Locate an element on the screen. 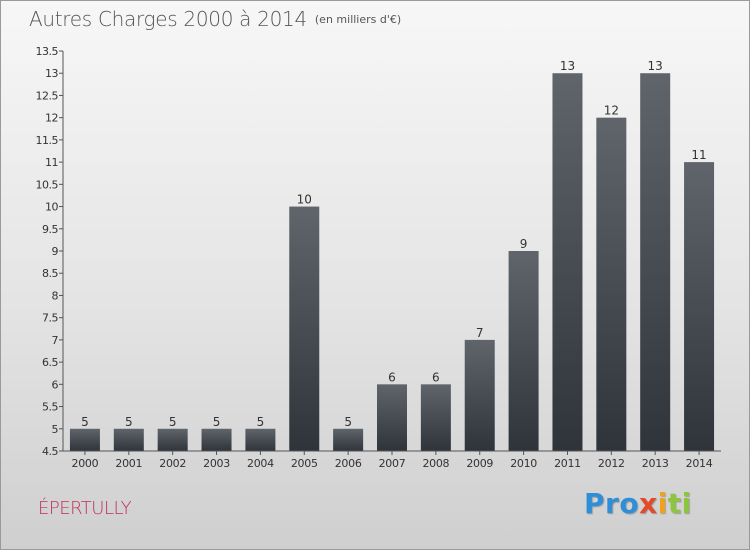 The height and width of the screenshot is (550, 750). y-tick-label: 7.5 is located at coordinates (50, 318).